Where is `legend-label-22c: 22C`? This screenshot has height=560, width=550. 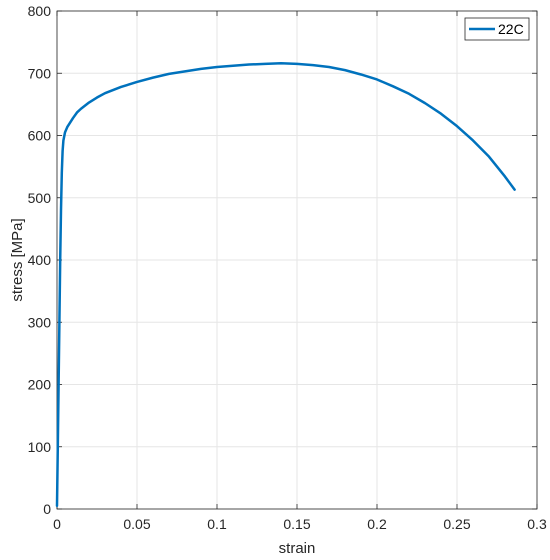 legend-label-22c: 22C is located at coordinates (511, 29).